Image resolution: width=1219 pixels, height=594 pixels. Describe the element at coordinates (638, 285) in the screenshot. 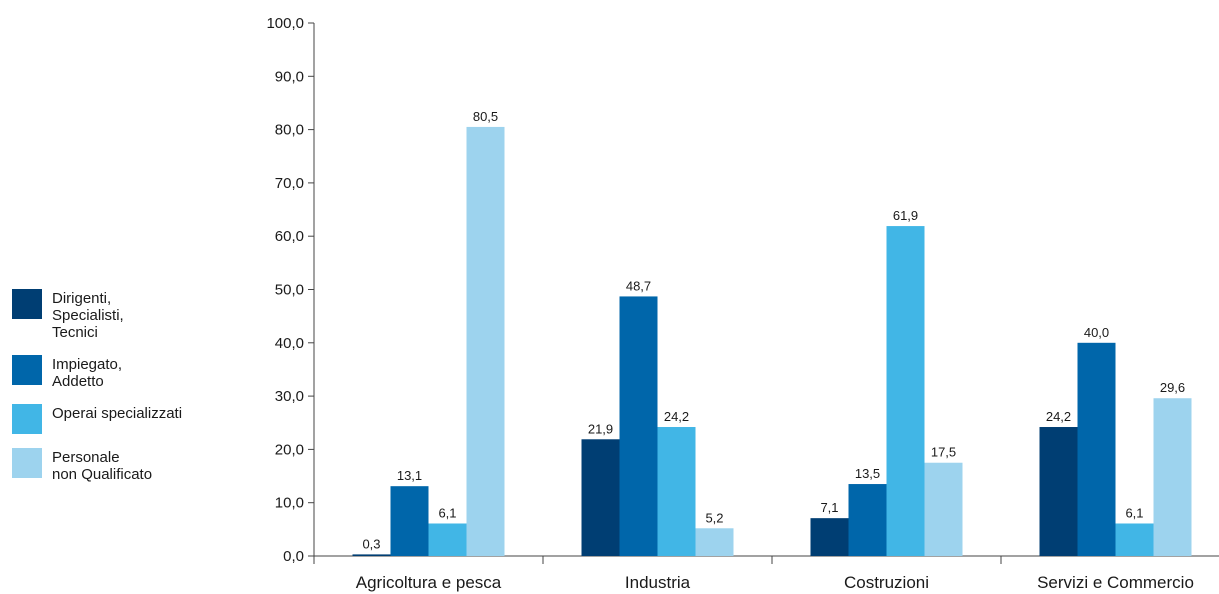

I see `bar-value-label: 48,7` at that location.